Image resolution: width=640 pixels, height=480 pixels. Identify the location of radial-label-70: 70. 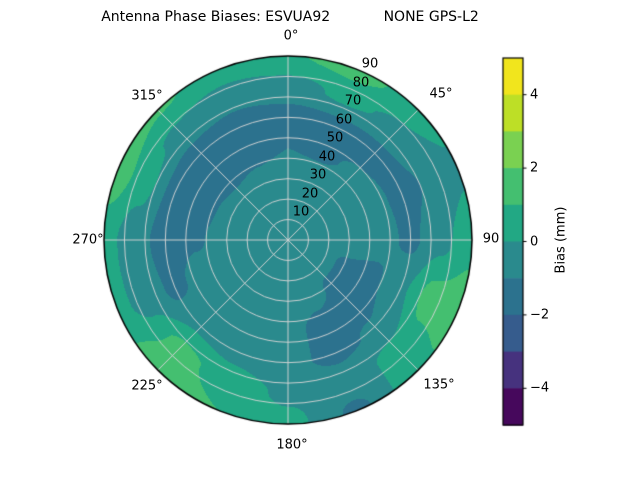
(353, 101).